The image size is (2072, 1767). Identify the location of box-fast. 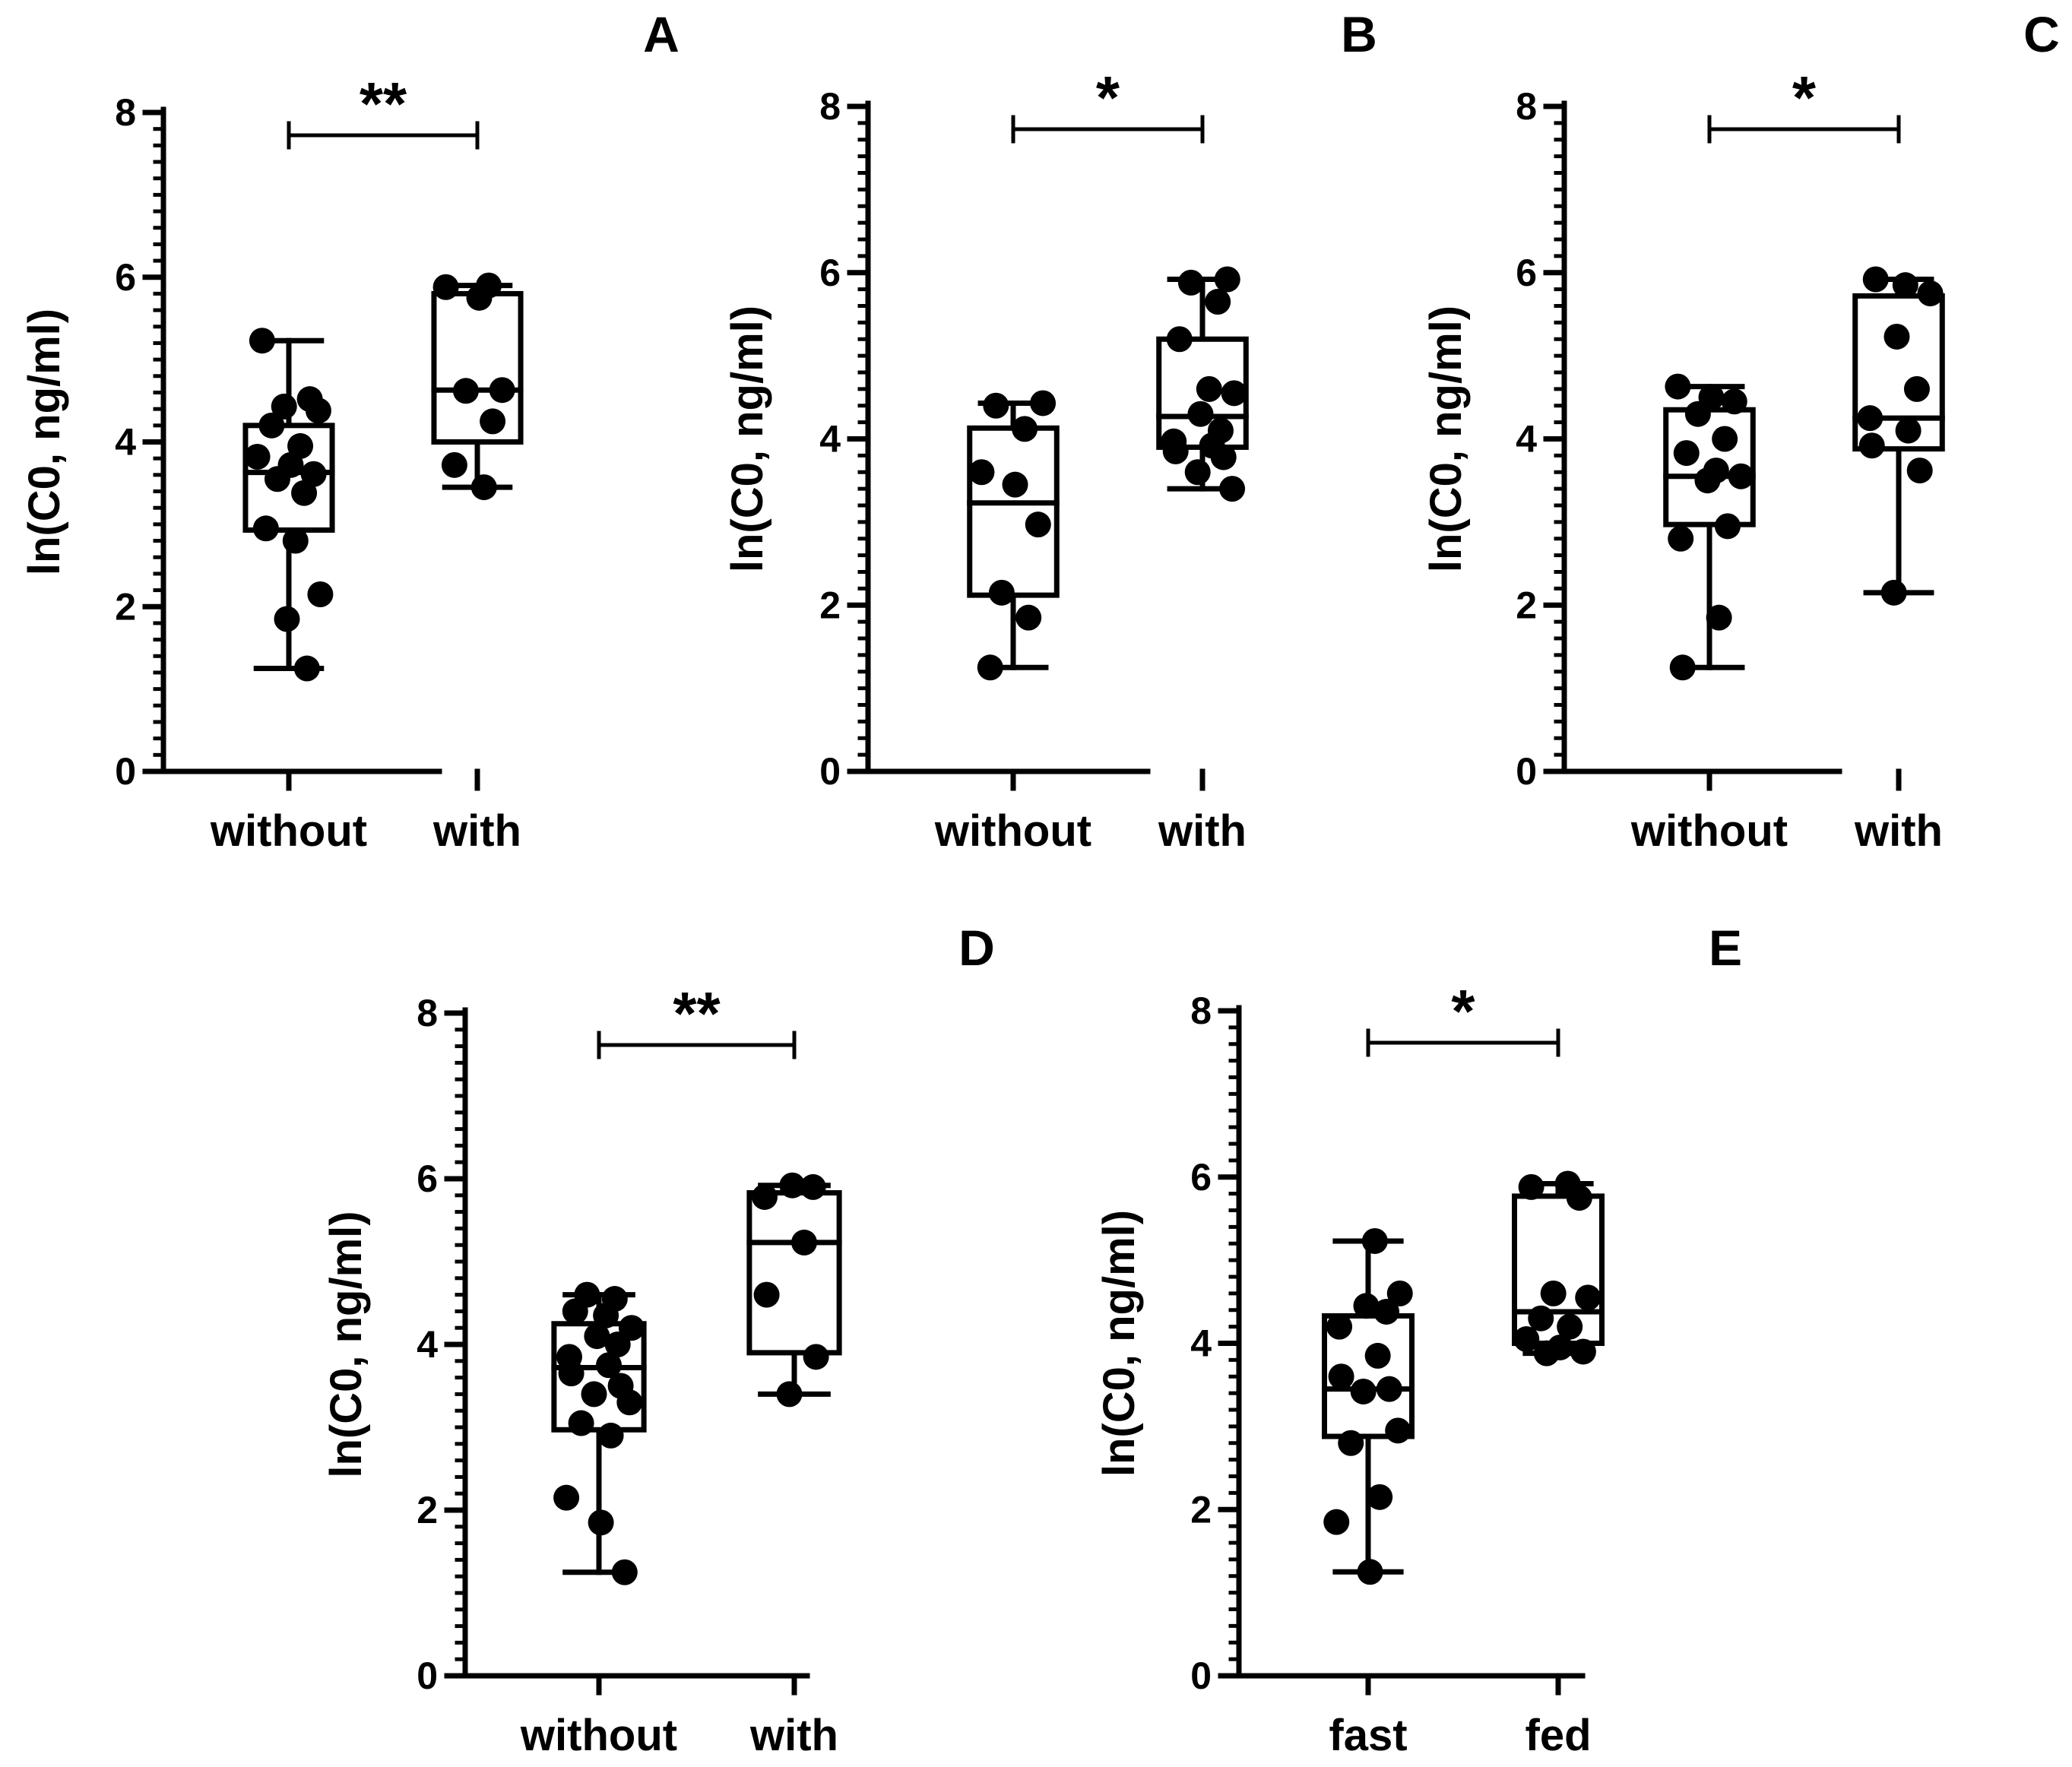
(1368, 1406).